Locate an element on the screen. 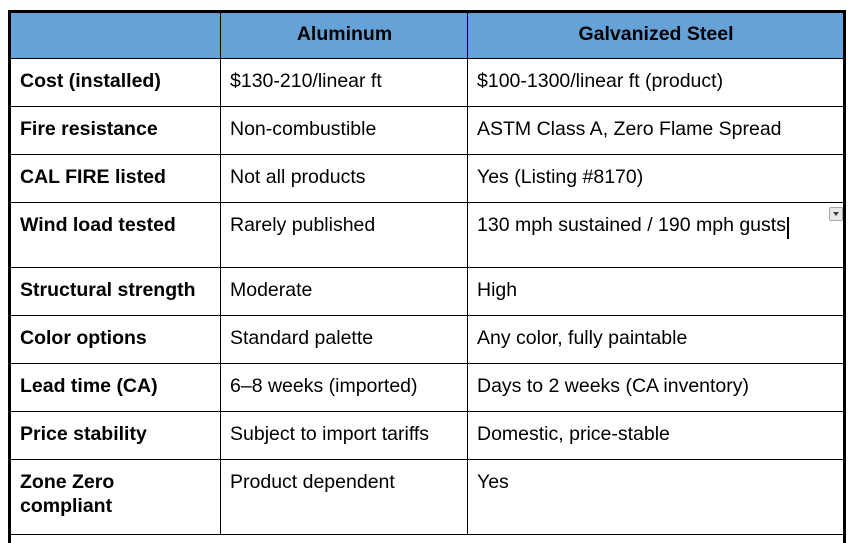 This screenshot has width=853, height=543. aluminum-value-cell: Standard palette is located at coordinates (343, 339).